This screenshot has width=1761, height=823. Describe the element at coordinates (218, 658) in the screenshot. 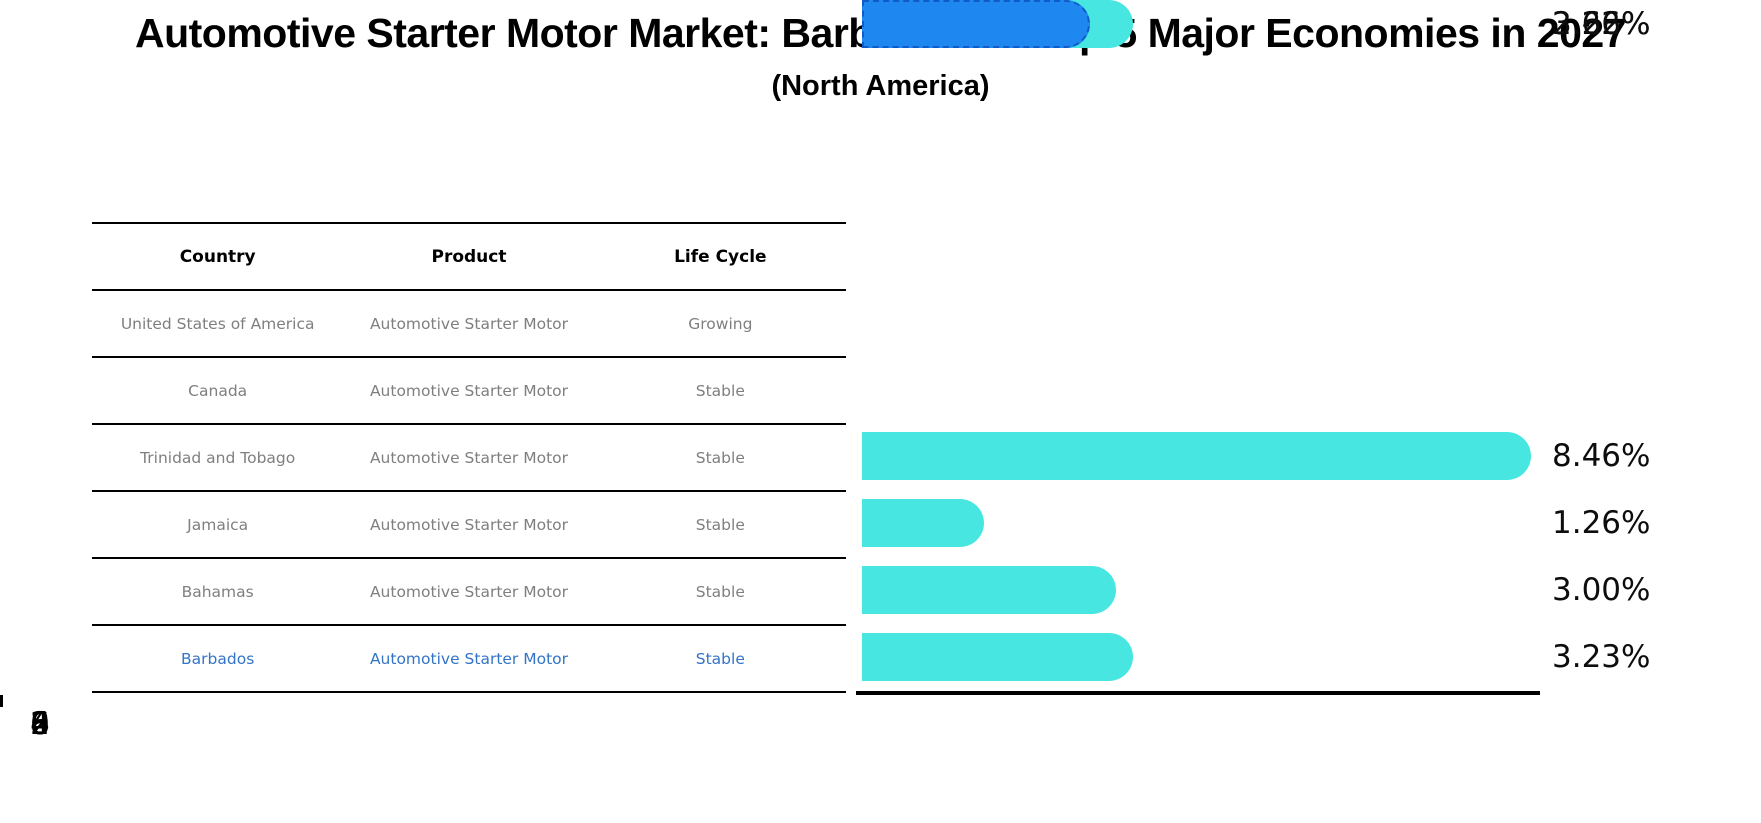

I see `cell-country: Barbados` at that location.